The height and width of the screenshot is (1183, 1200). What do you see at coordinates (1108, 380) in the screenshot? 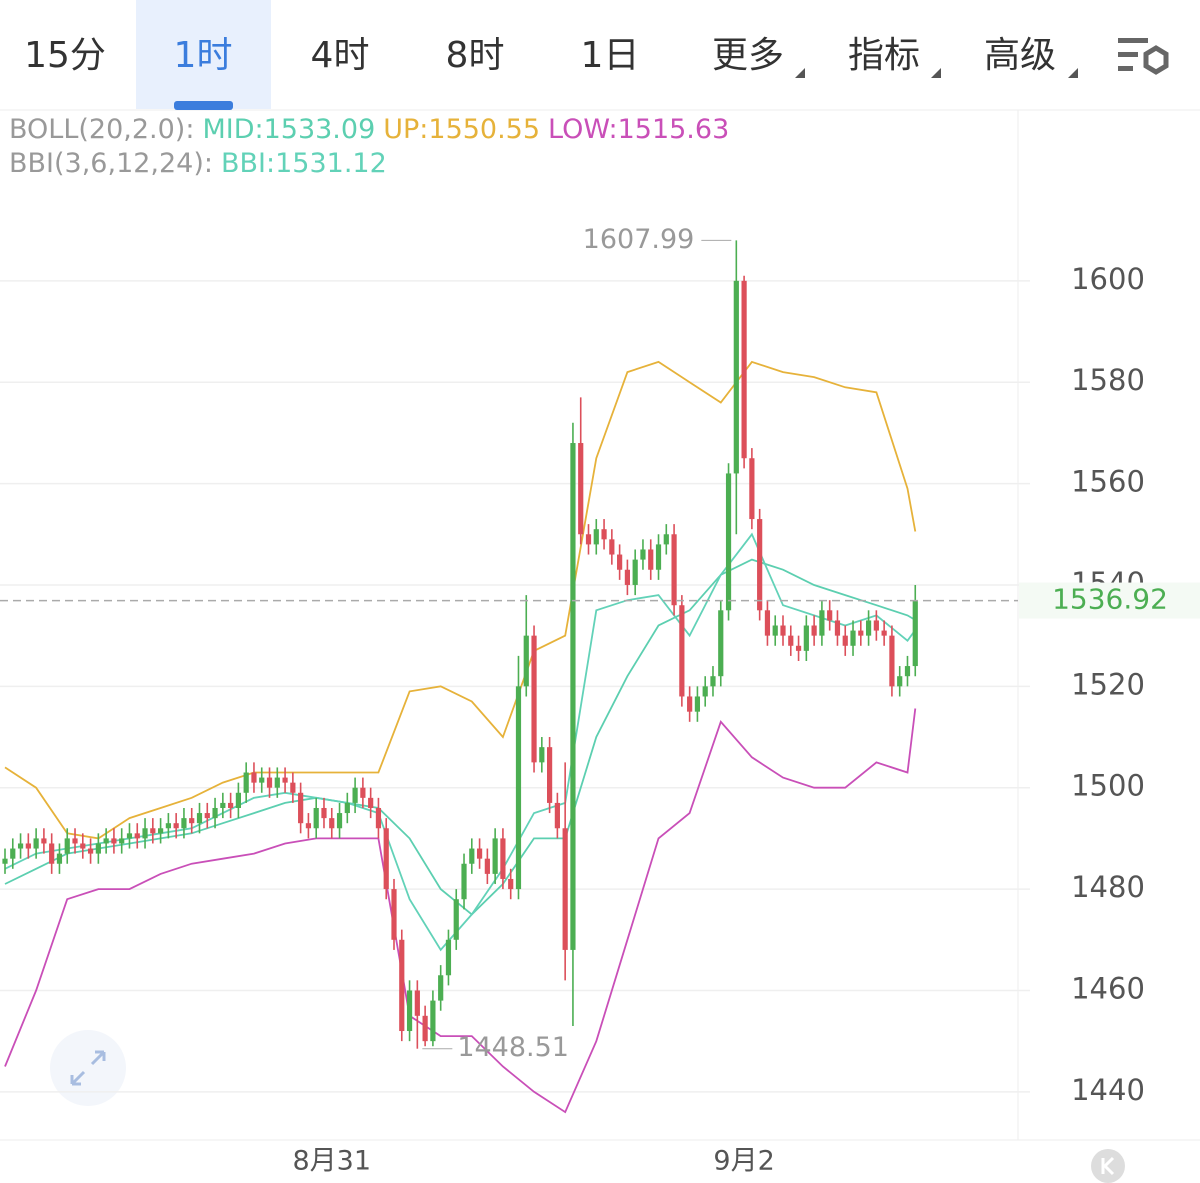
I see `y-tick-label: 1580` at bounding box center [1108, 380].